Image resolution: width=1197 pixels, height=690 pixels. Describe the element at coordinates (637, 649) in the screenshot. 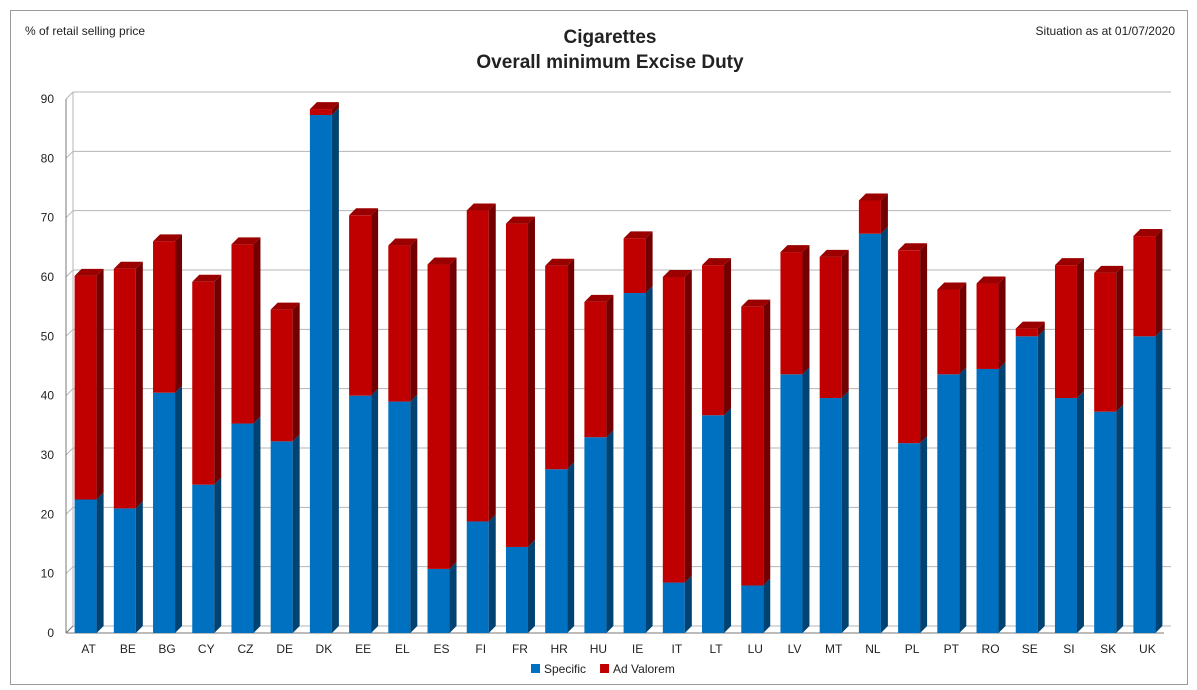

I see `x-tick-label: IE` at that location.